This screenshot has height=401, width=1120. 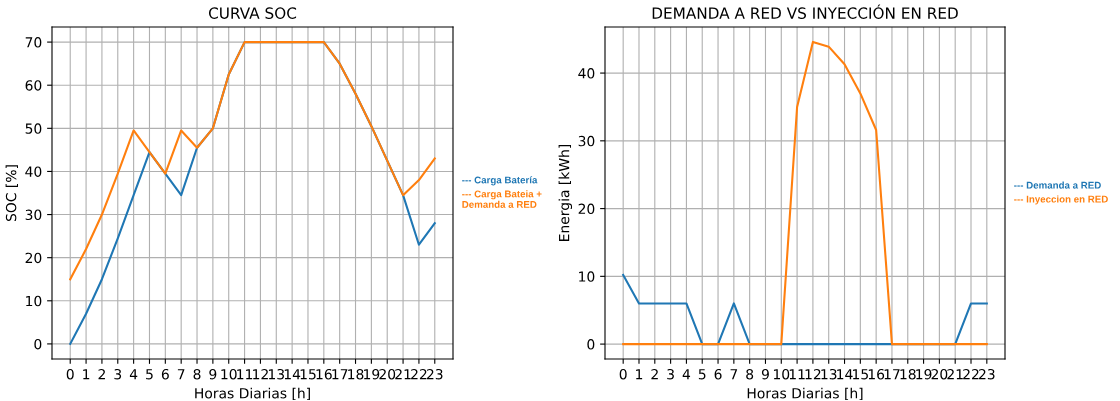 What do you see at coordinates (33, 128) in the screenshot?
I see `y-tick-label: 50` at bounding box center [33, 128].